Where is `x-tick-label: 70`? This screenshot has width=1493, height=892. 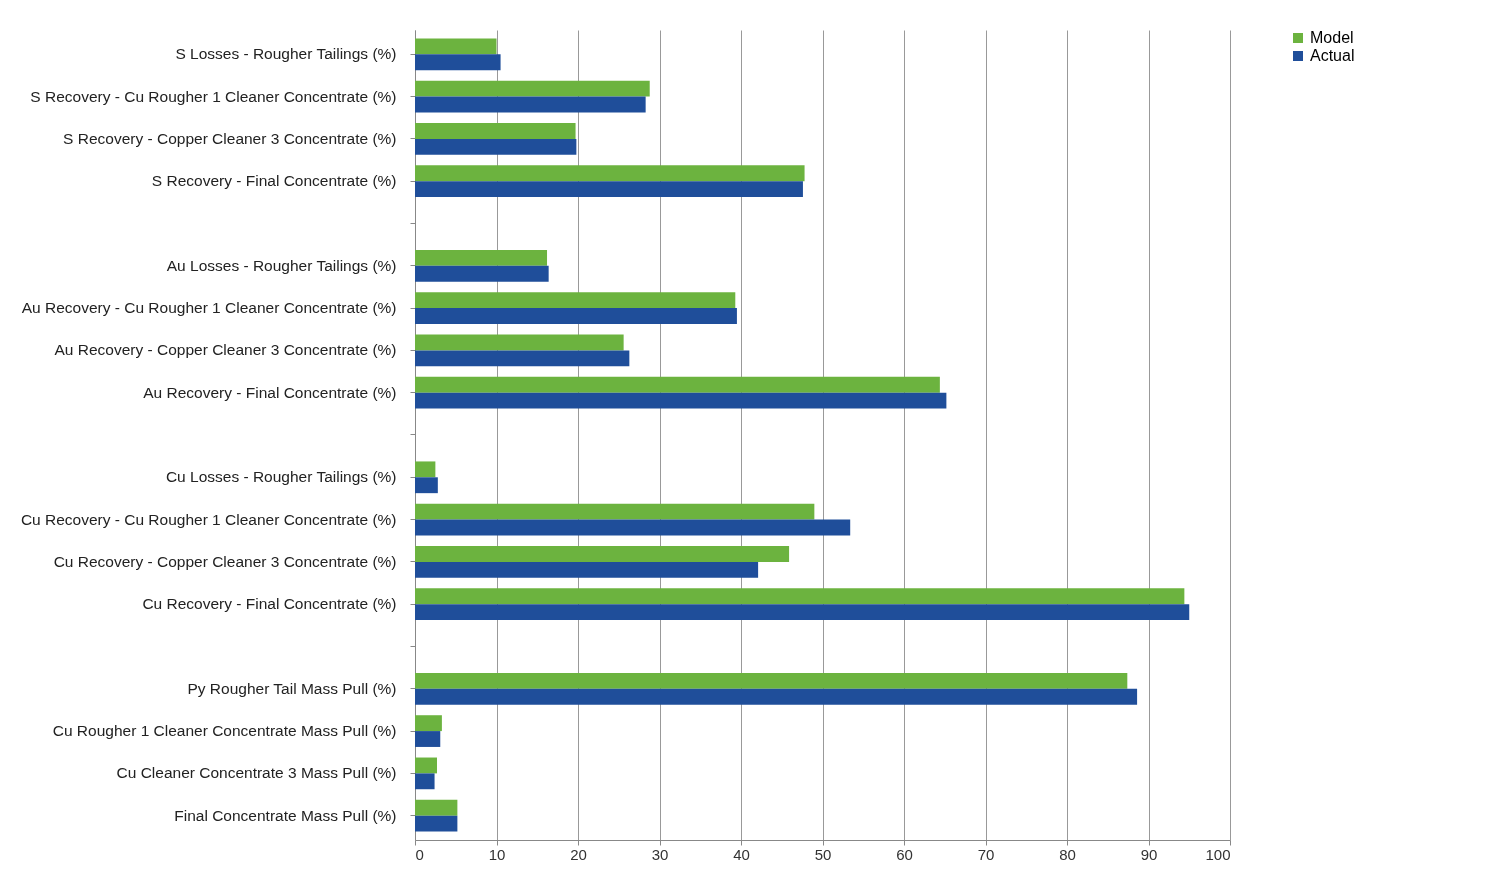 x-tick-label: 70 is located at coordinates (986, 854).